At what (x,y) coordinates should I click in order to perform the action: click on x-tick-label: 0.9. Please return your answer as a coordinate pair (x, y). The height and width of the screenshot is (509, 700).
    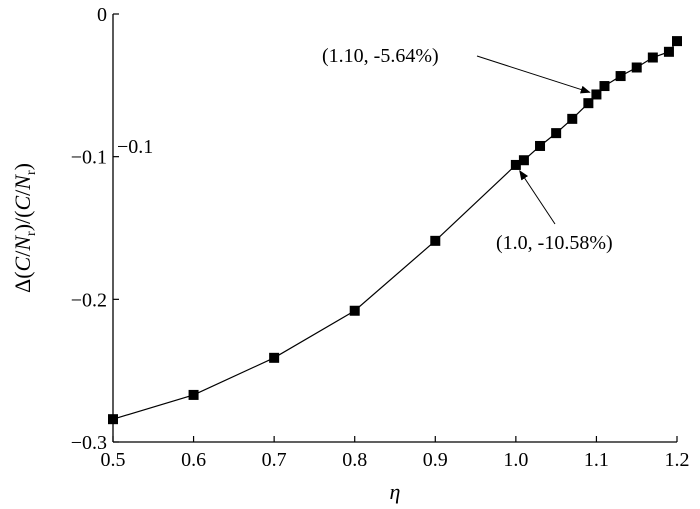
    Looking at the image, I should click on (435, 460).